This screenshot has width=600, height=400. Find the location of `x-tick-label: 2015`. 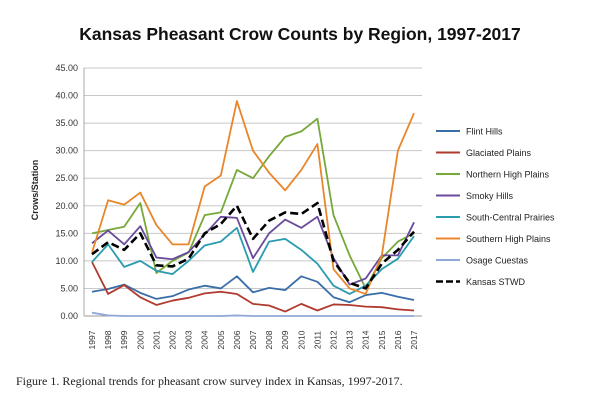

x-tick-label: 2015 is located at coordinates (382, 339).